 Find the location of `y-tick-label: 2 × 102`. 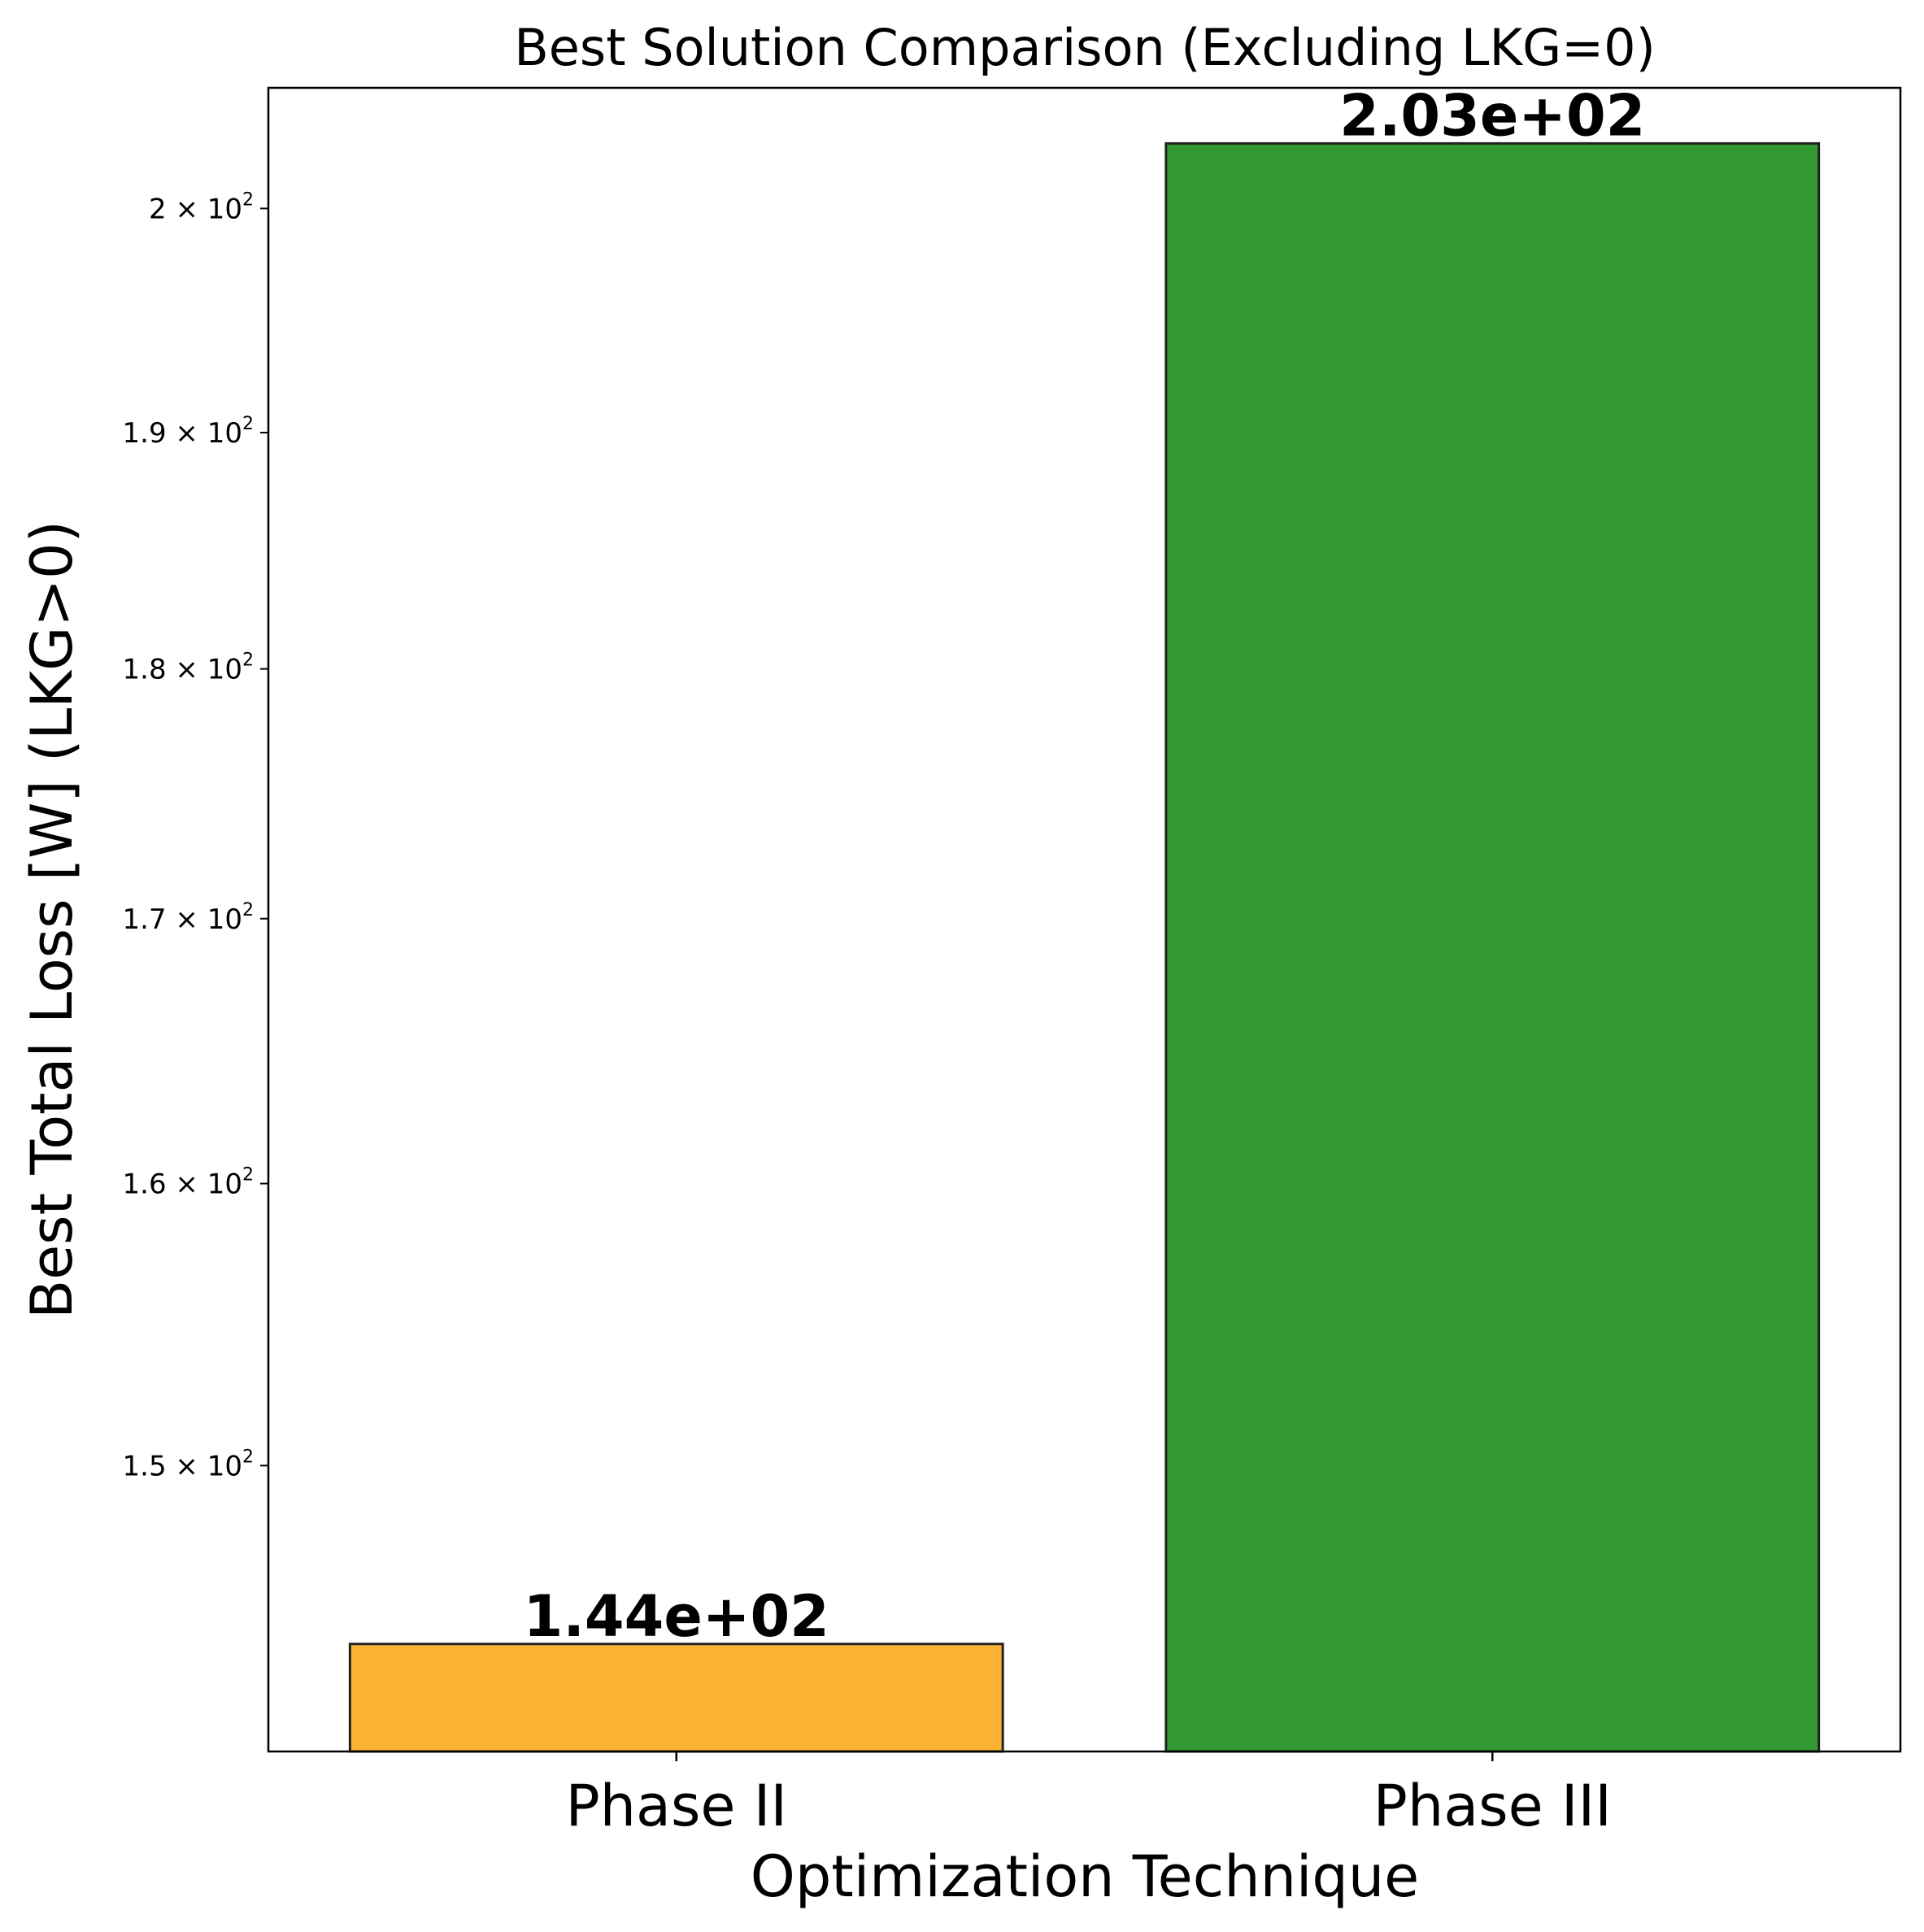

y-tick-label: 2 × 102 is located at coordinates (201, 207).